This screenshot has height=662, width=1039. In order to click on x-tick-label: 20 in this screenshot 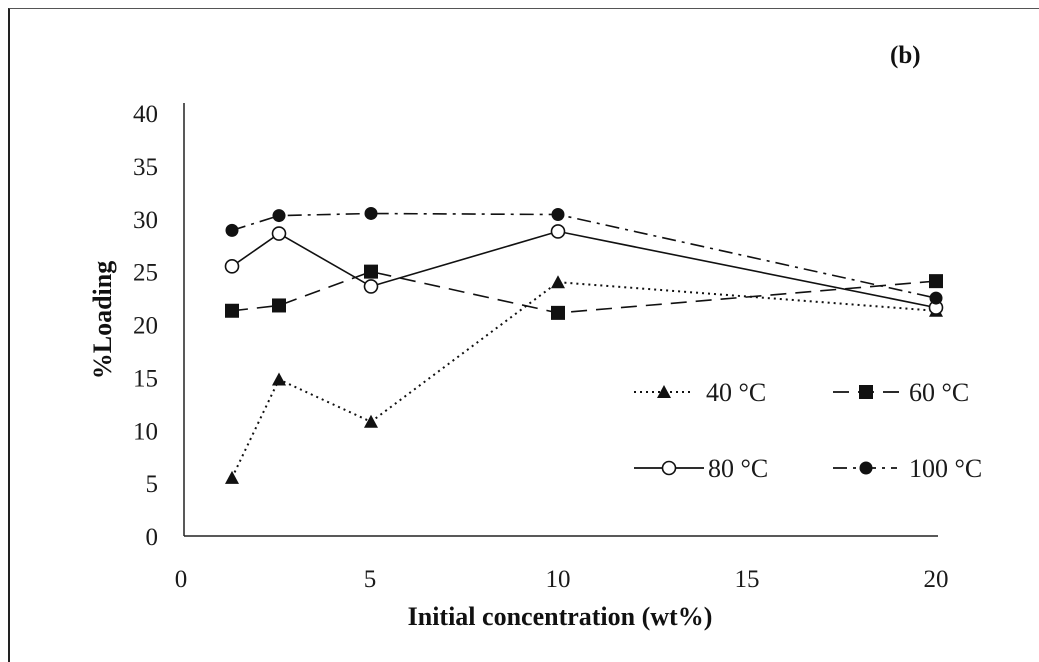, I will do `click(936, 579)`.